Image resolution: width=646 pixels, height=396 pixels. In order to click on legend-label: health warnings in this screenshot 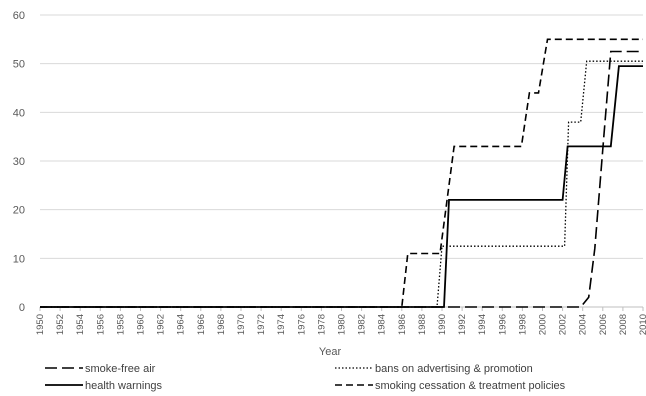, I will do `click(124, 386)`.